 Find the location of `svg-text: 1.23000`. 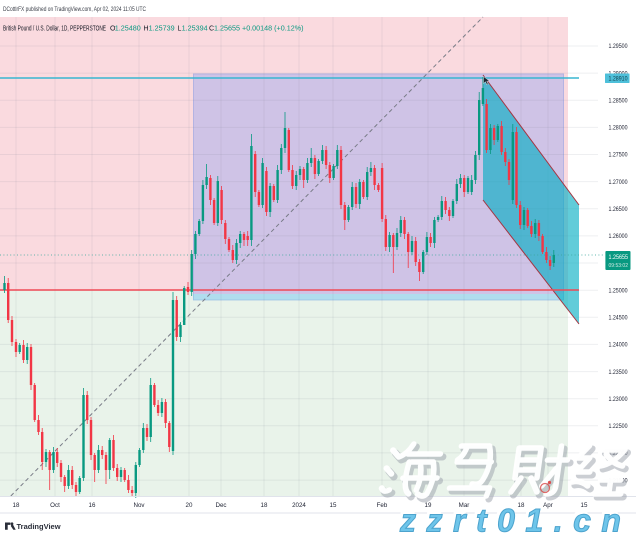

svg-text: 1.23000 is located at coordinates (618, 399).